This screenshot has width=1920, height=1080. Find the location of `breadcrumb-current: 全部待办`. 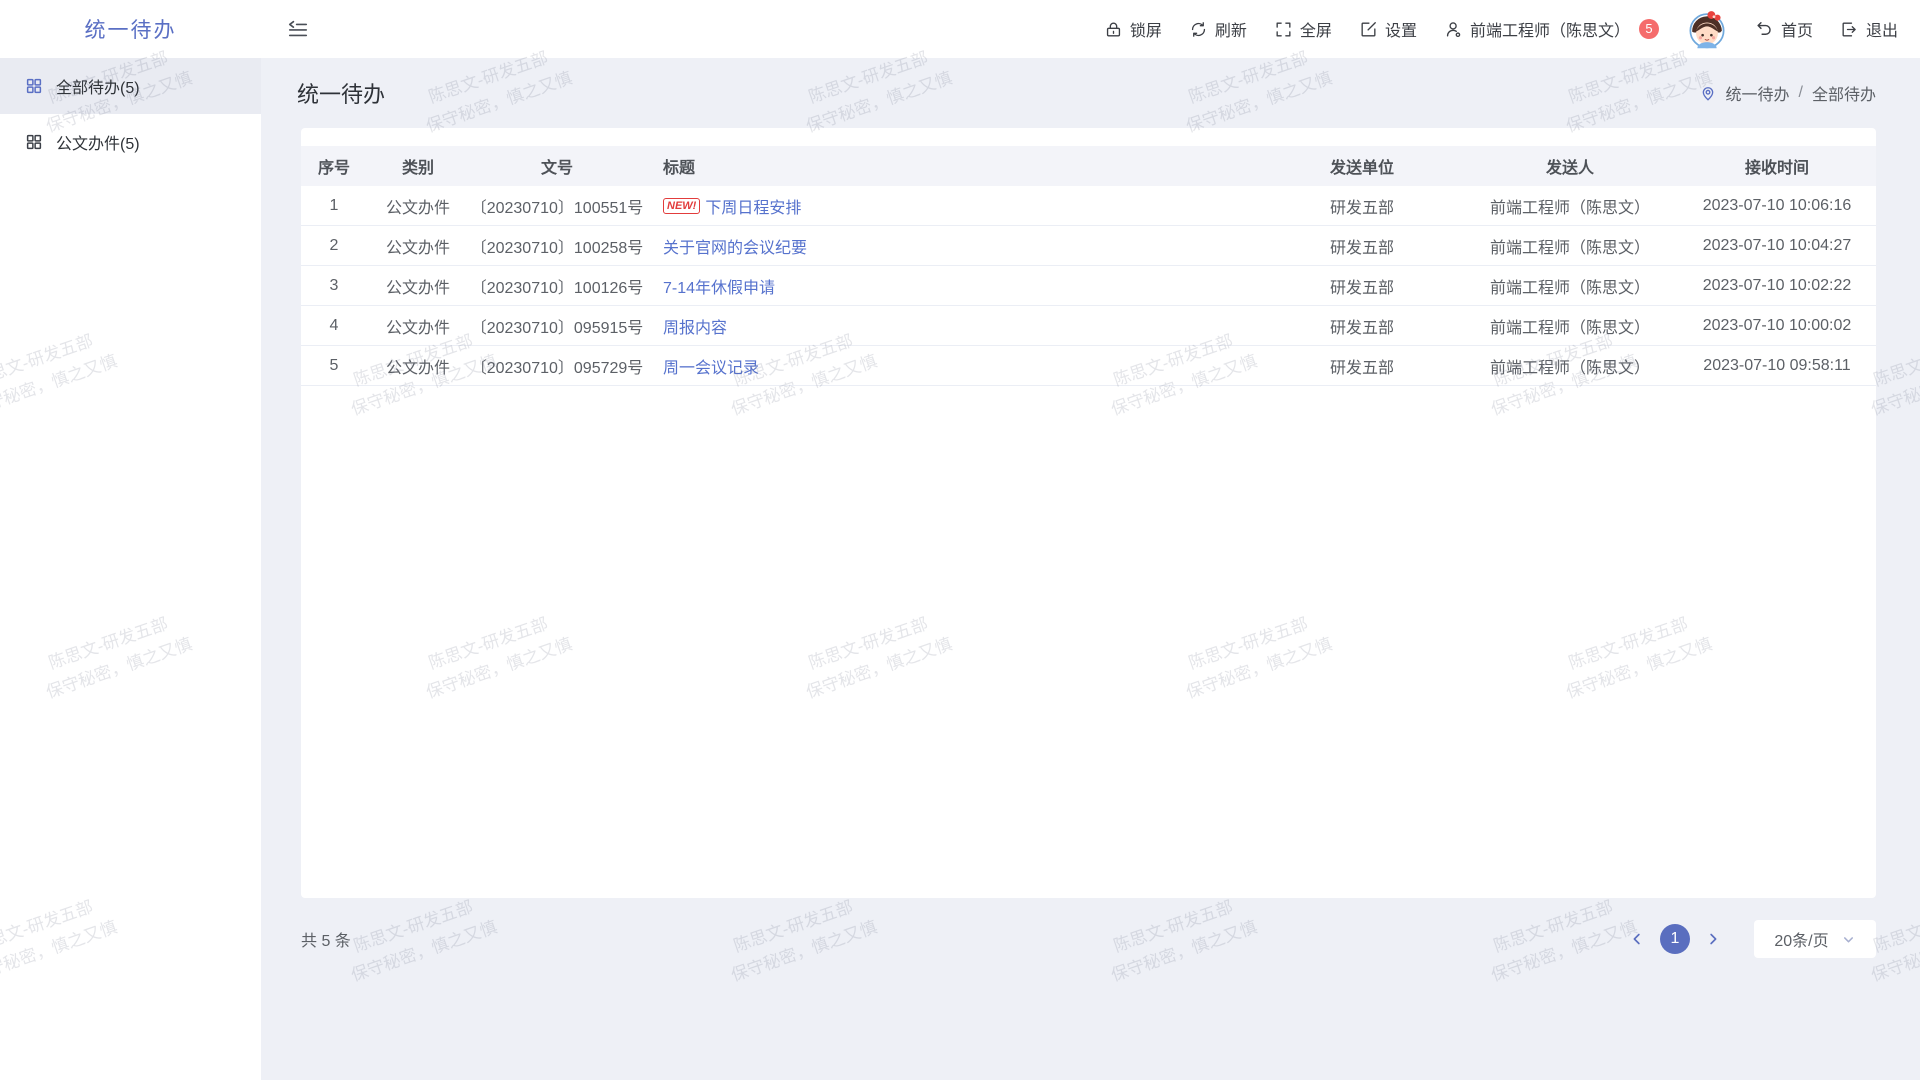

breadcrumb-current: 全部待办 is located at coordinates (1843, 95).